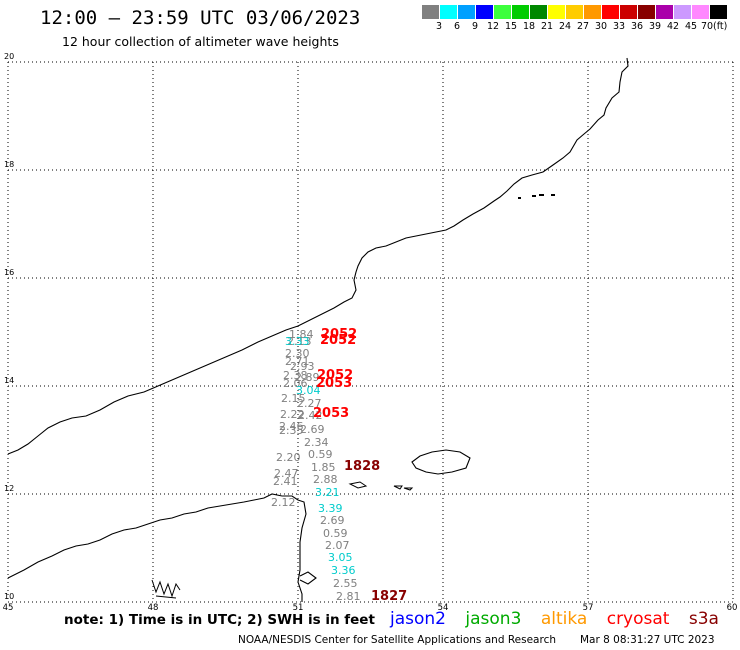 Image resolution: width=740 pixels, height=650 pixels. I want to click on wave-height-value: 2.30, so click(297, 353).